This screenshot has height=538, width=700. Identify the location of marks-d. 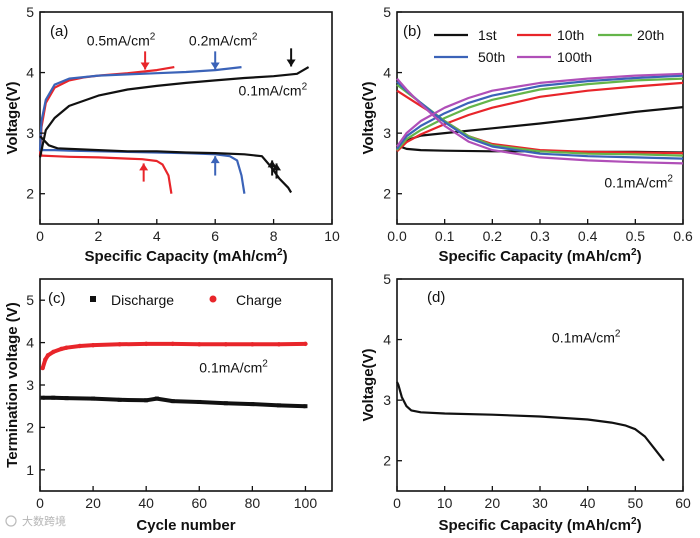
(530, 421).